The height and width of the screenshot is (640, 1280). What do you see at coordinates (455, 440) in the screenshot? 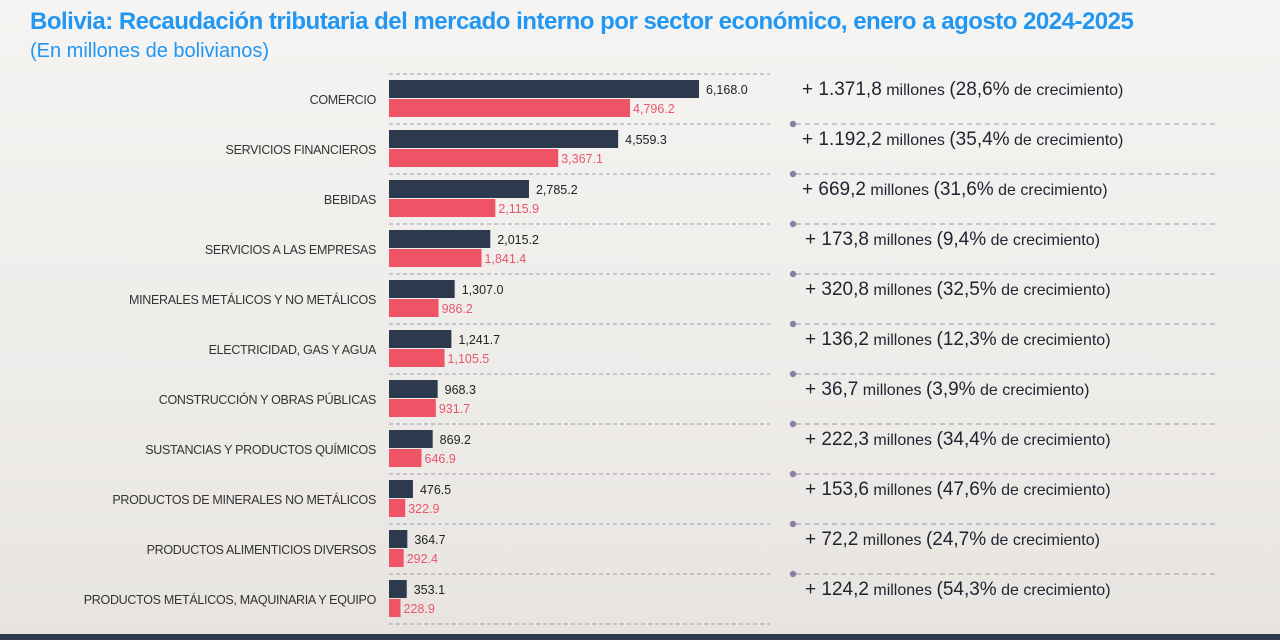
I see `value-label-2025: 869.2` at bounding box center [455, 440].